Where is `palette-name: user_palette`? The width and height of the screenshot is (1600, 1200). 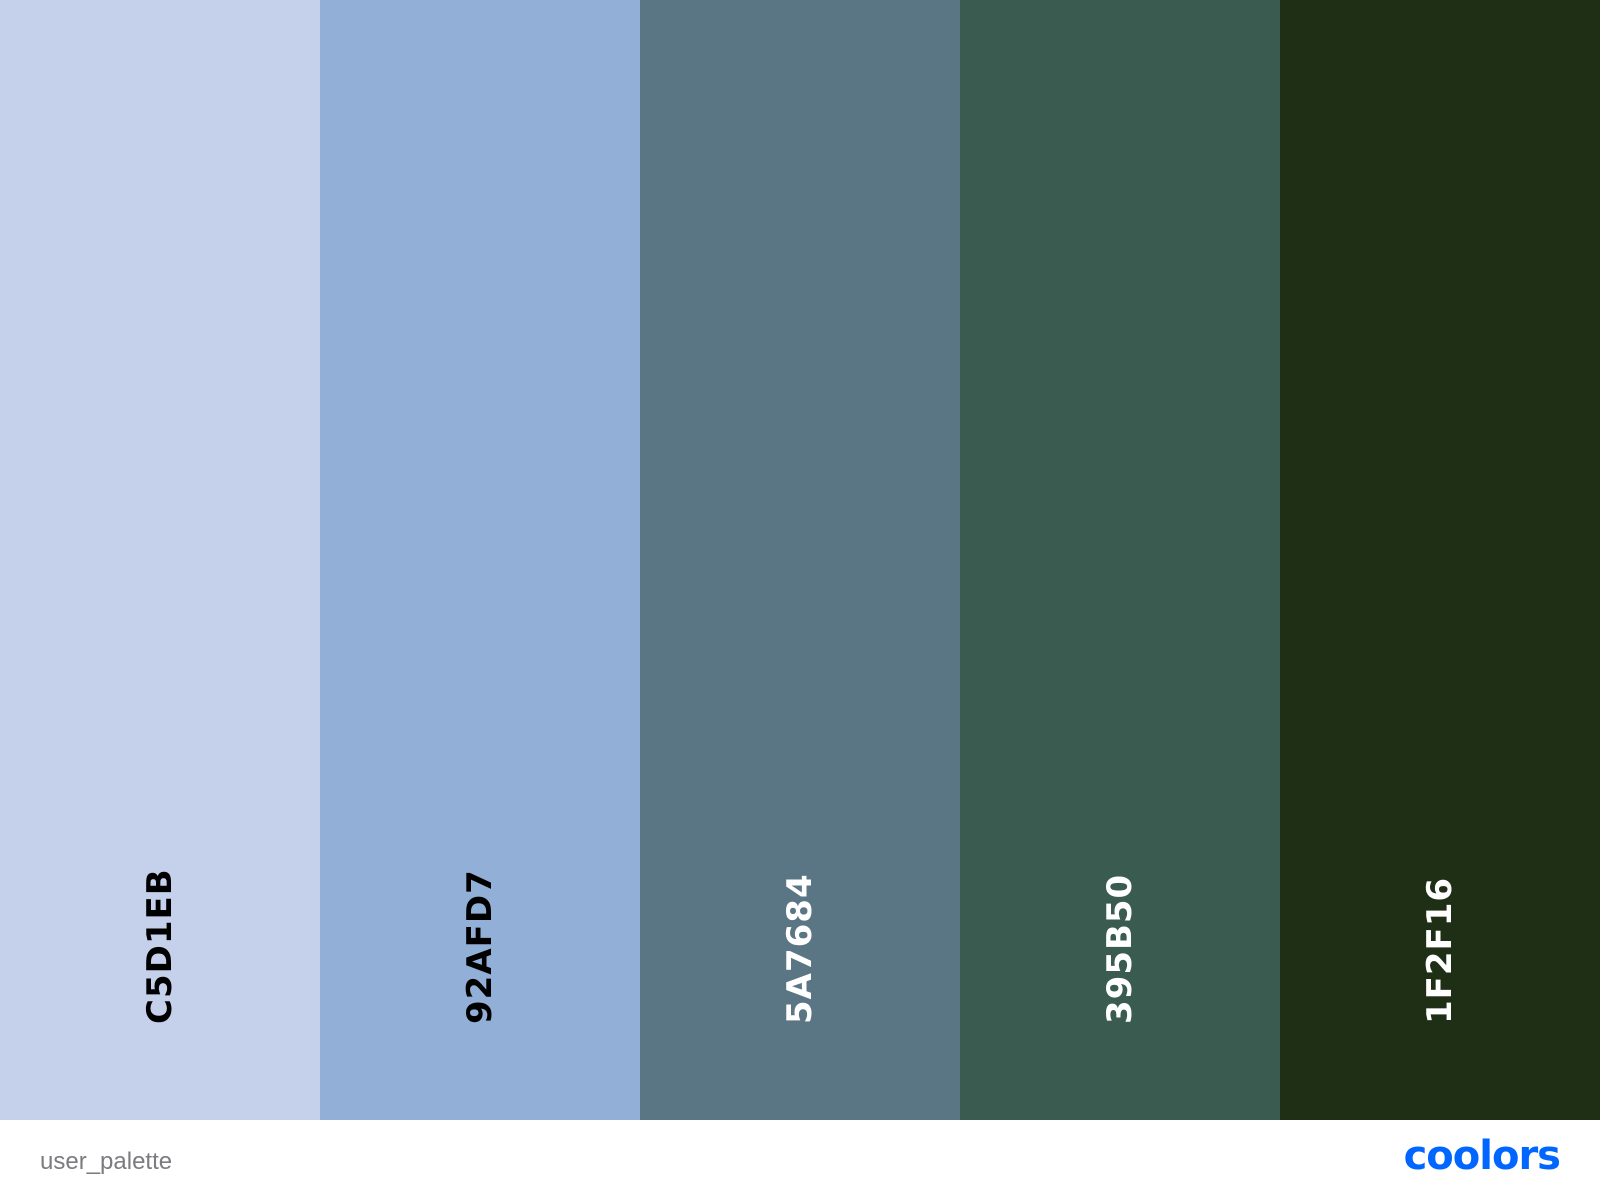
palette-name: user_palette is located at coordinates (106, 1161).